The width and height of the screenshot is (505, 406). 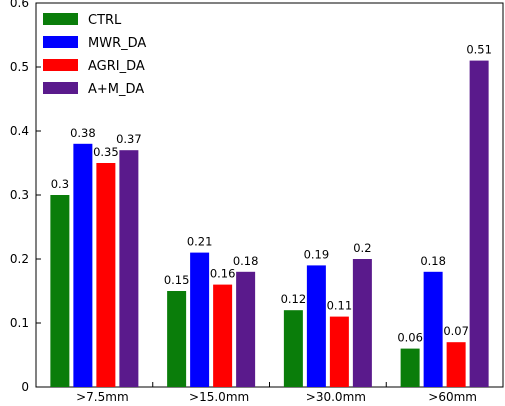 What do you see at coordinates (336, 397) in the screenshot?
I see `x-tick-label: >30.0mm` at bounding box center [336, 397].